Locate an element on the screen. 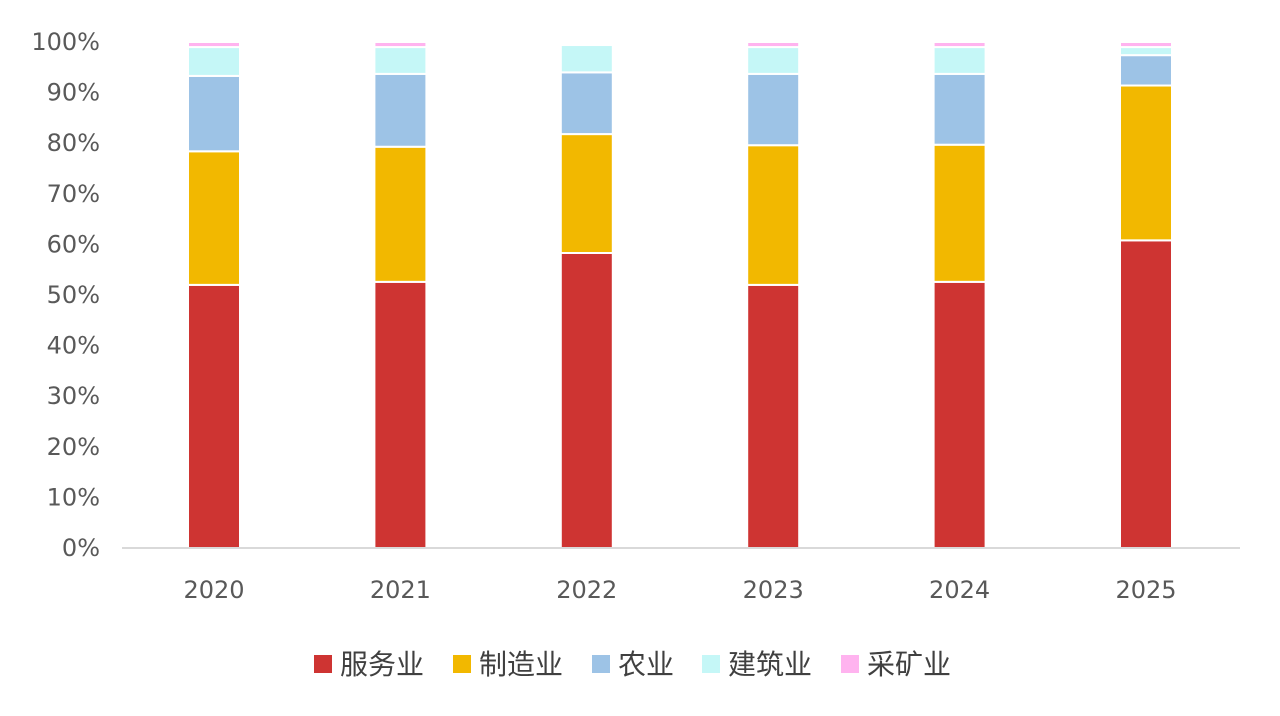  y-tick-label: 70% is located at coordinates (73, 194).